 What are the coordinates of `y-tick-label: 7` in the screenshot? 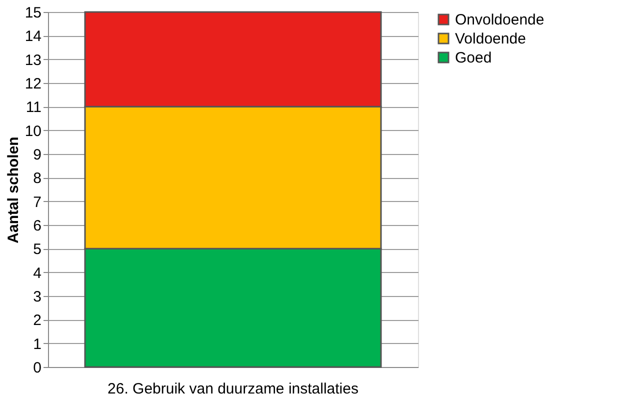 It's located at (37, 202).